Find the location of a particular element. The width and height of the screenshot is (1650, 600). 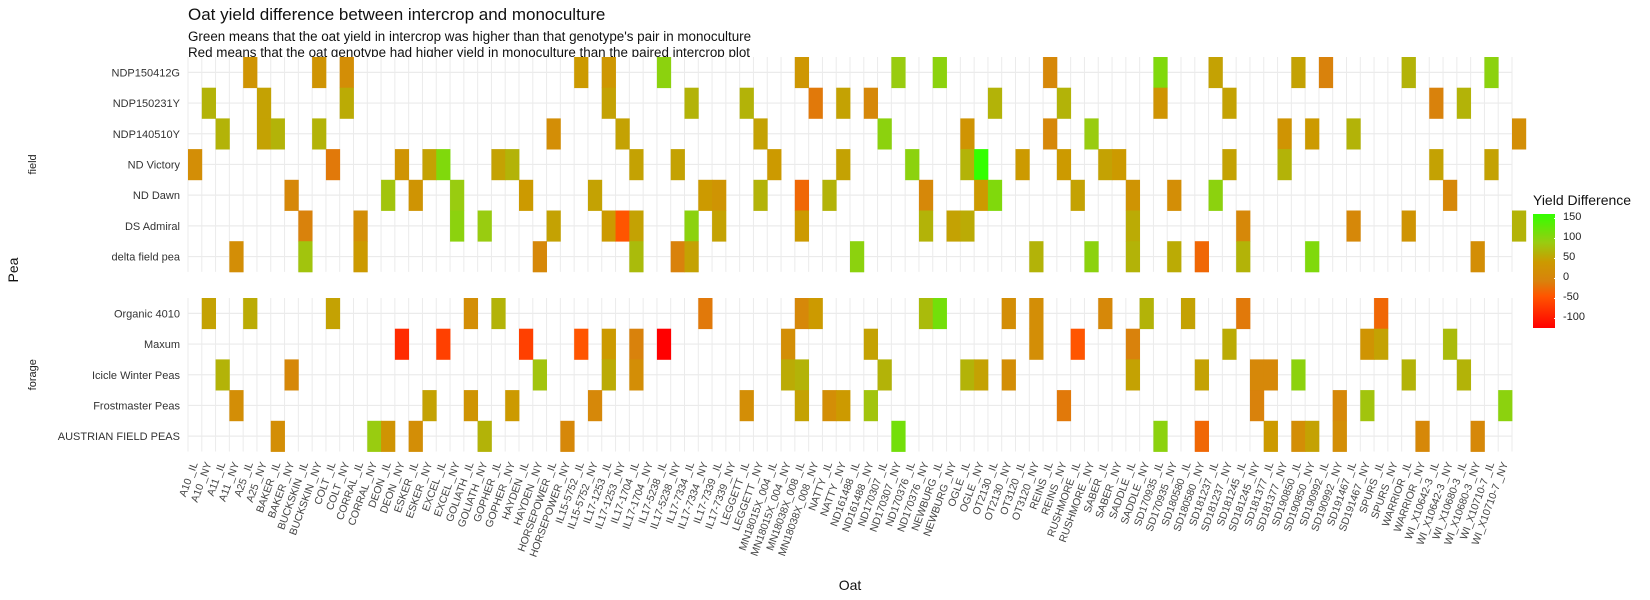

legend-tick: -100 is located at coordinates (1569, 317).